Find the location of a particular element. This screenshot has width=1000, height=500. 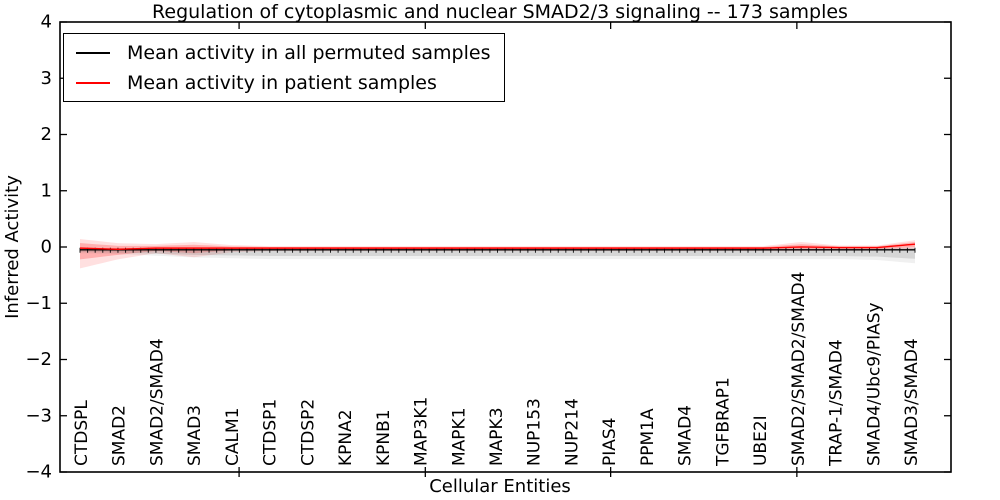

x-category-label: NUP214 is located at coordinates (572, 432).